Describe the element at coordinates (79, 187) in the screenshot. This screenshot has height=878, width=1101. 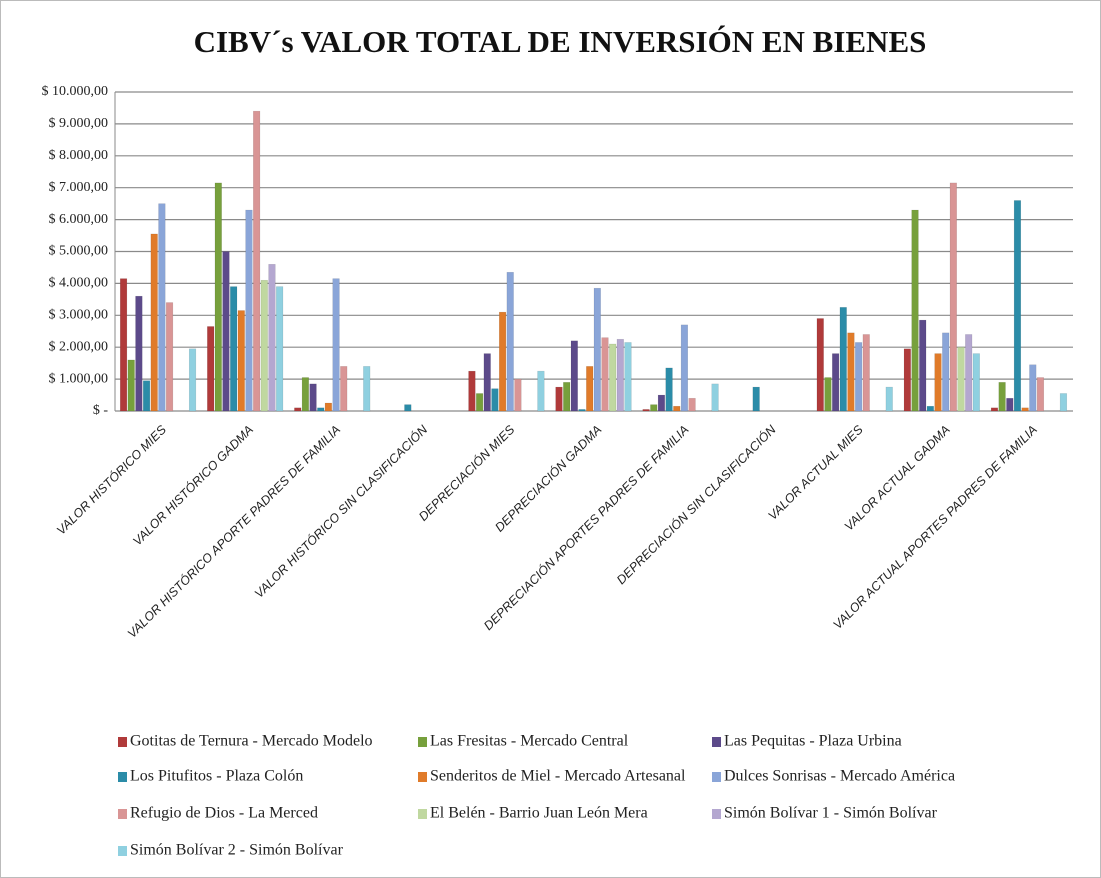
I see `y-tick-label: $ 7.000,00` at that location.